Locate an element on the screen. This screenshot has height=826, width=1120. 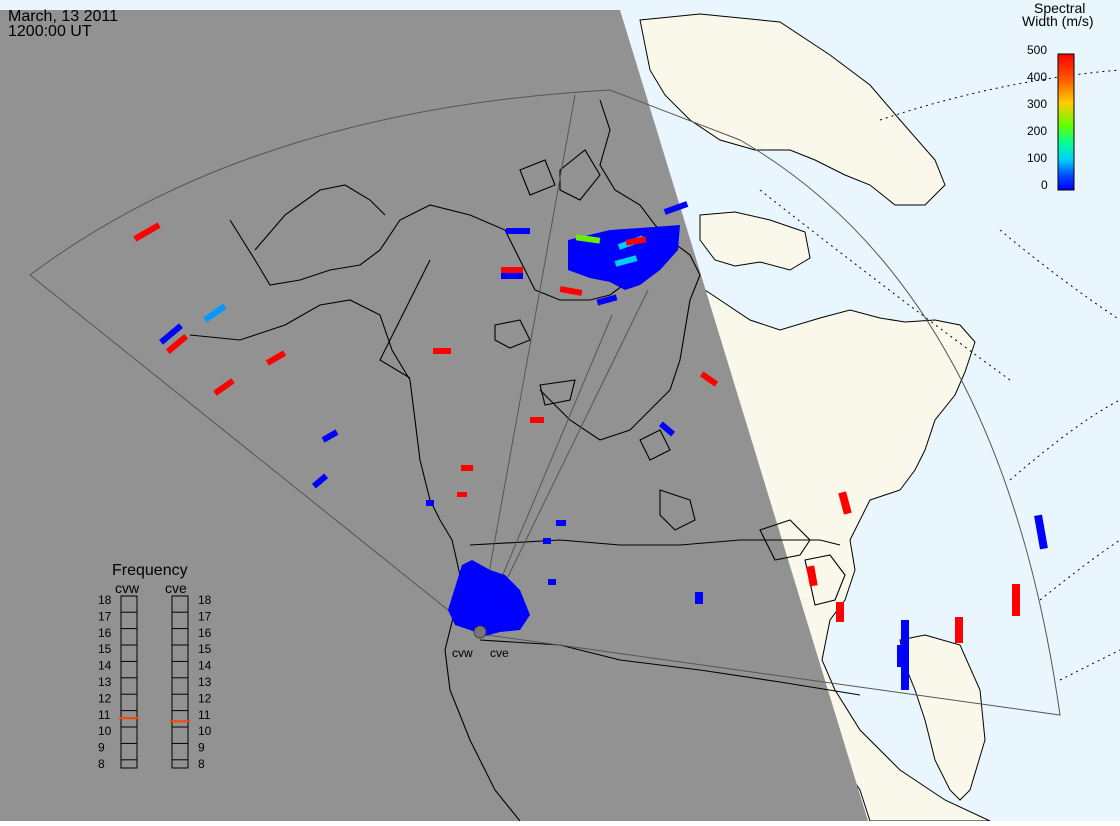
colorbar-tick: 200 is located at coordinates (1037, 131).